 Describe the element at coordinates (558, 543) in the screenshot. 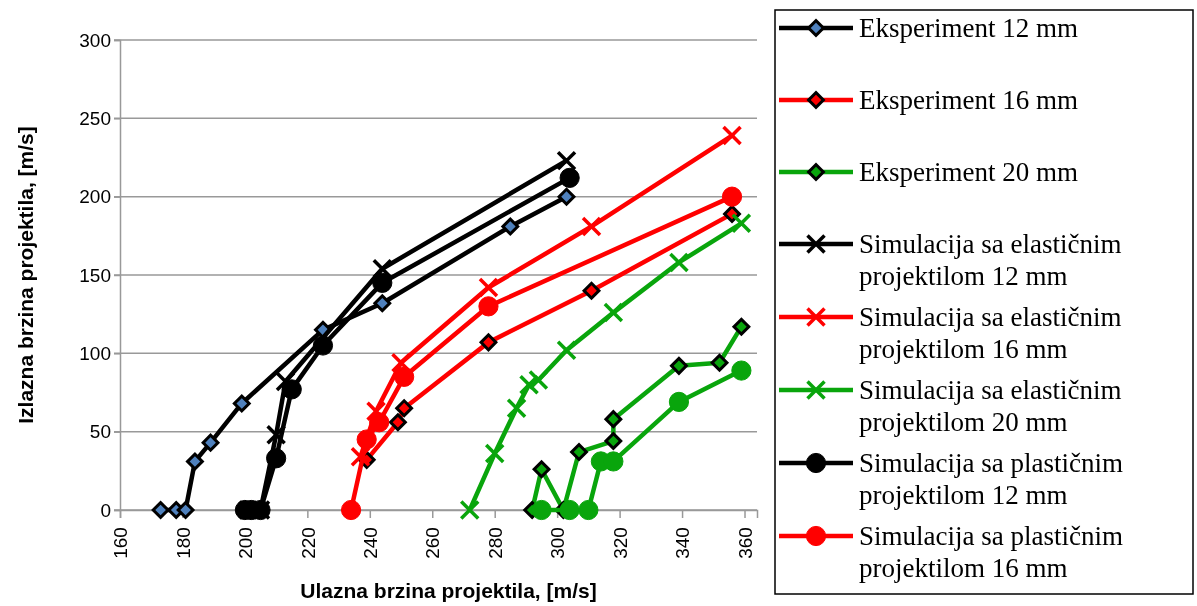

I see `x-tick-label: 300` at that location.